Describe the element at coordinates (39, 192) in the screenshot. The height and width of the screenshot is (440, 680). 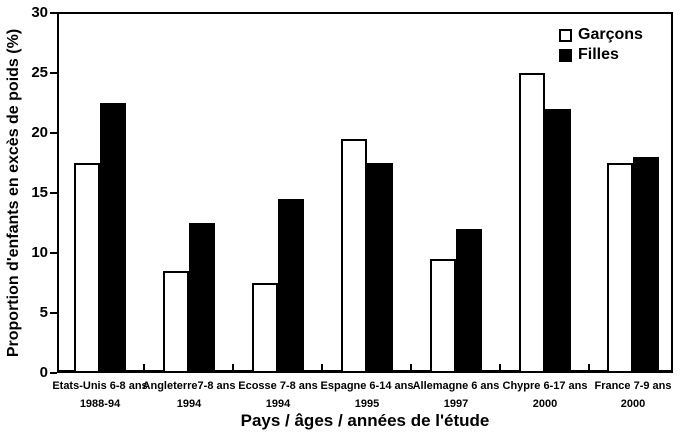
I see `y-tick-label: 15` at that location.